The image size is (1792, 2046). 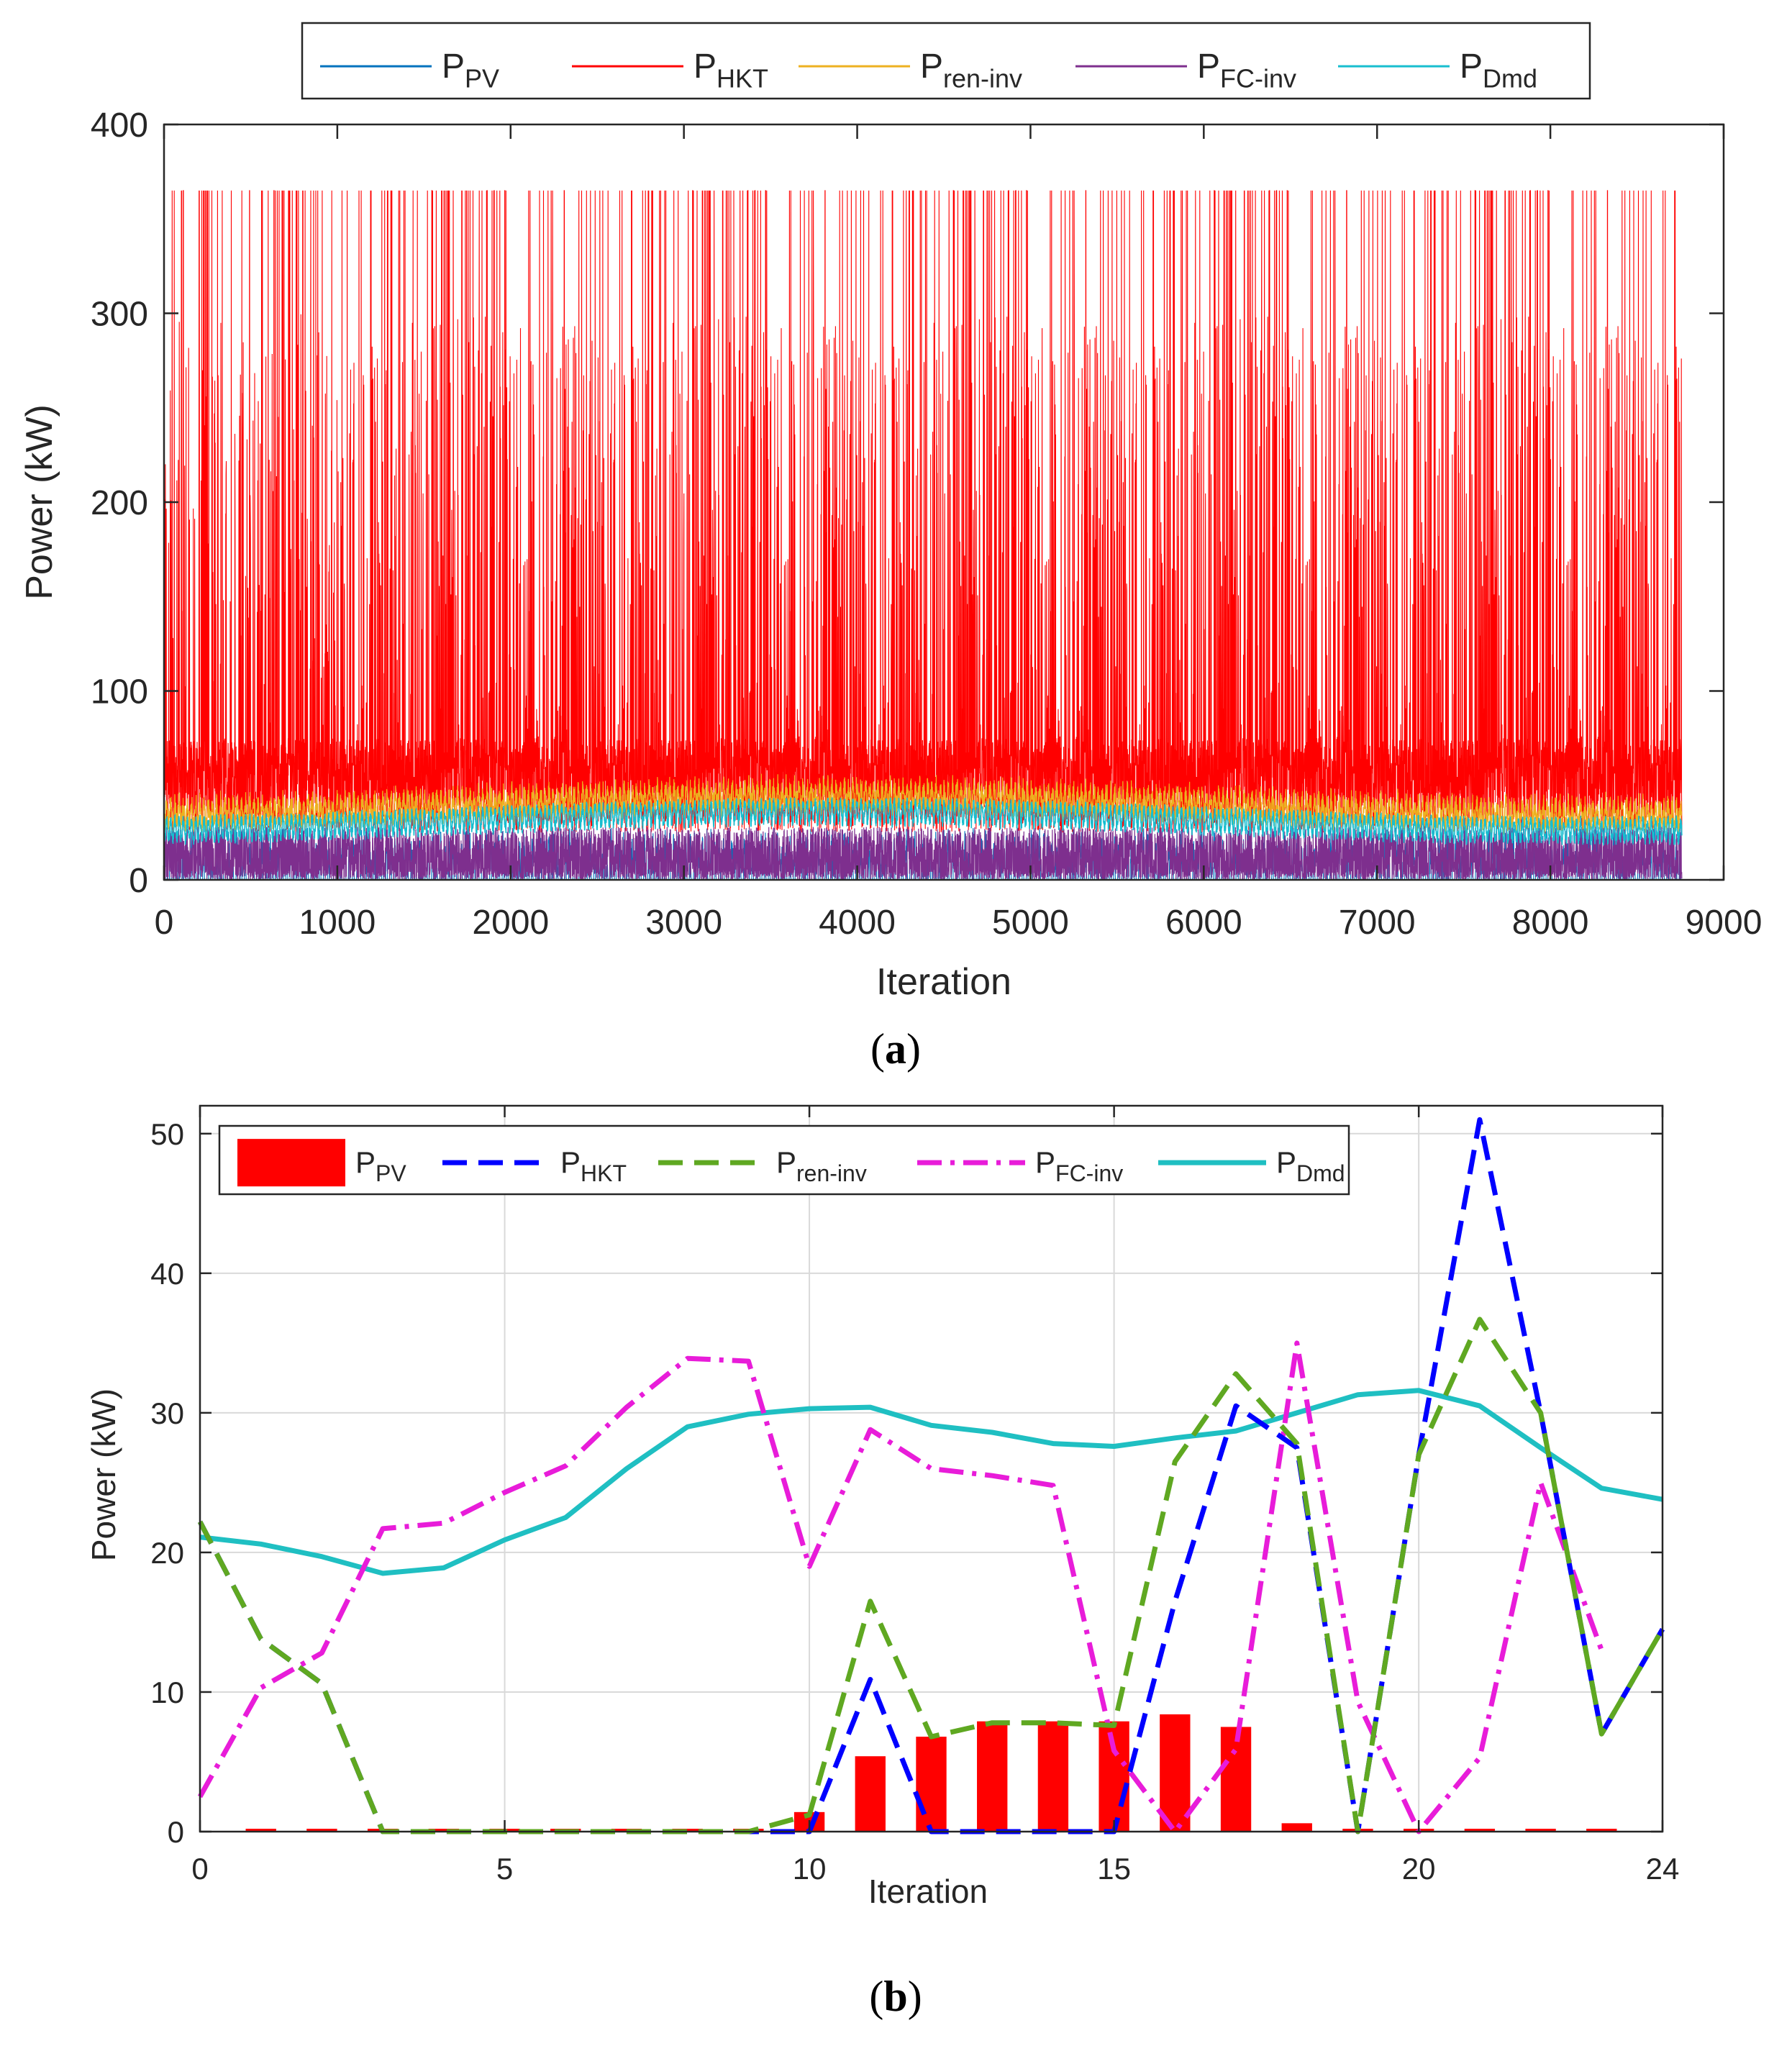 I want to click on panel-b-x-tick-label: 5, so click(x=504, y=1869).